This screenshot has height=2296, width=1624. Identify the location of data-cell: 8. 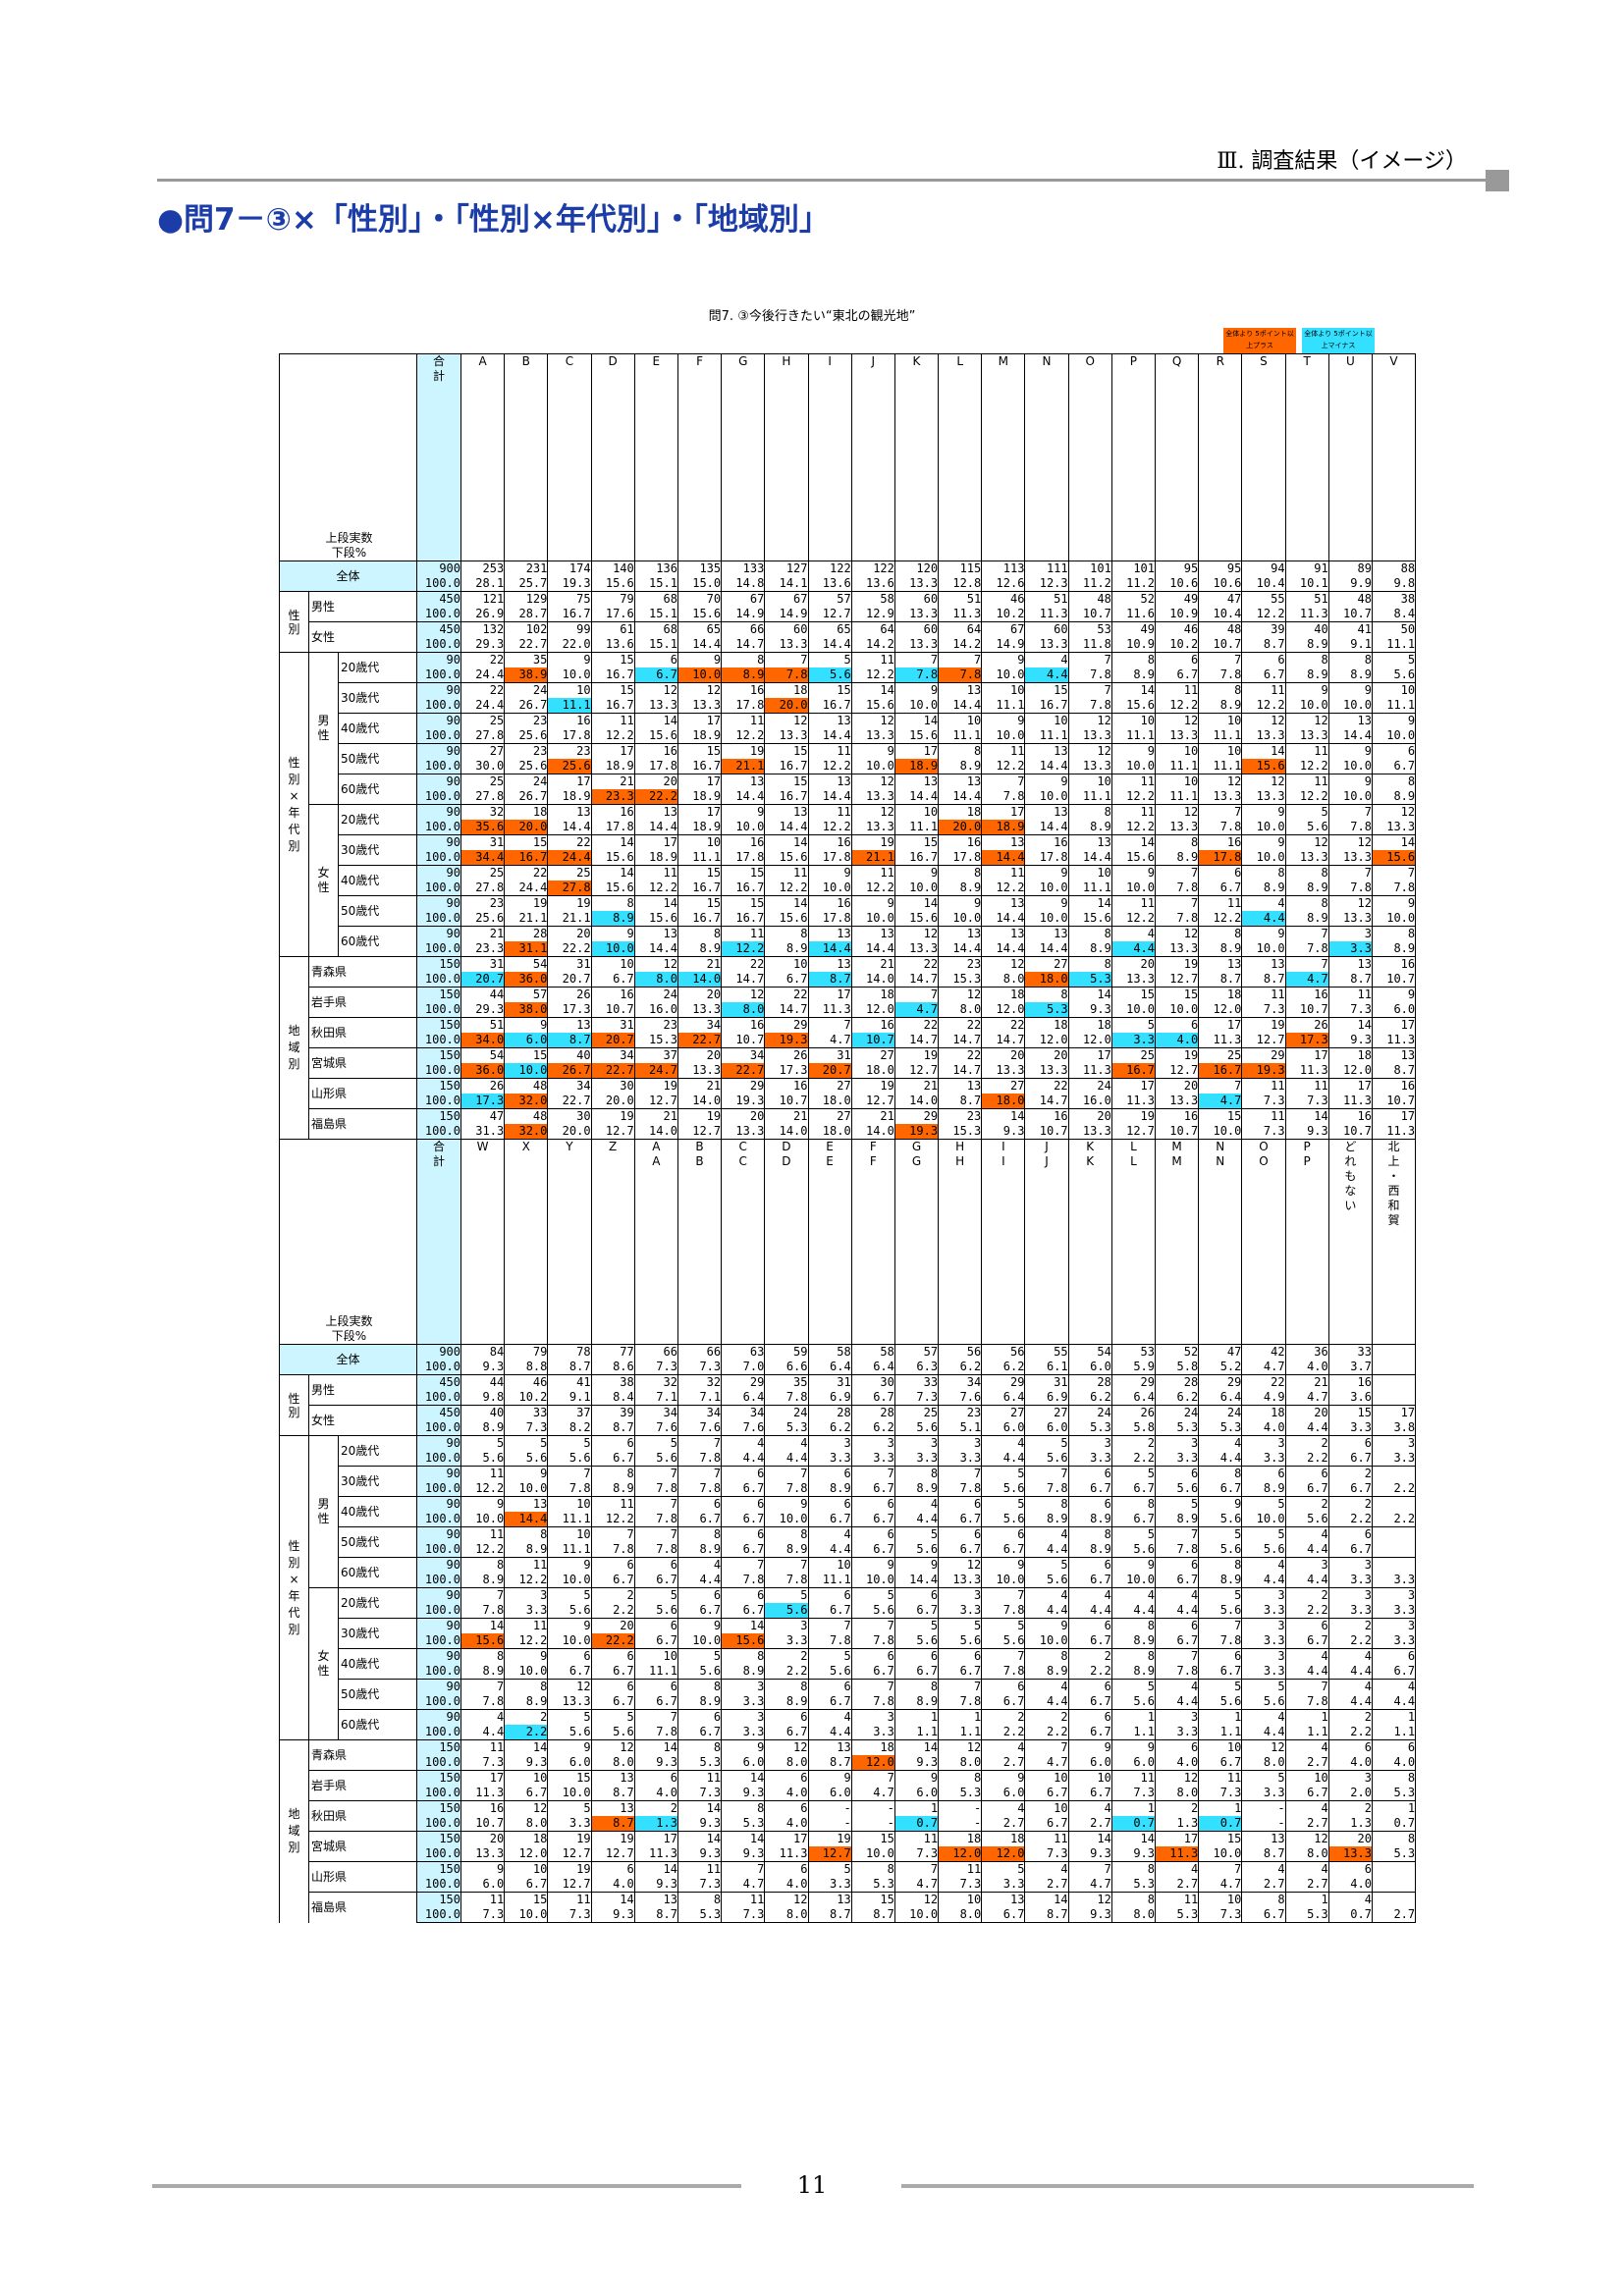
(1089, 964).